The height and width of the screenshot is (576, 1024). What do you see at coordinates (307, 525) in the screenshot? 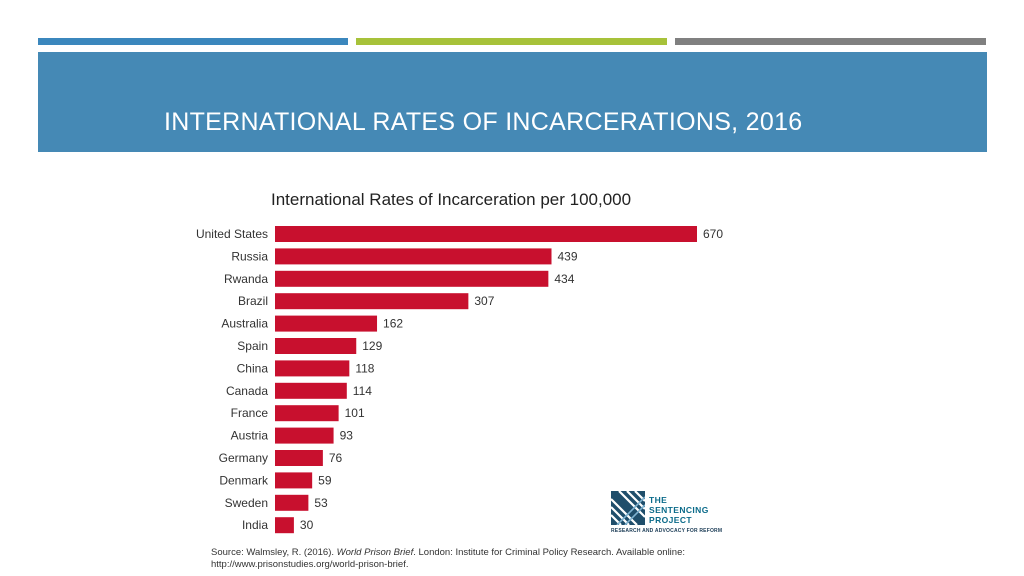
I see `value-label: 30` at bounding box center [307, 525].